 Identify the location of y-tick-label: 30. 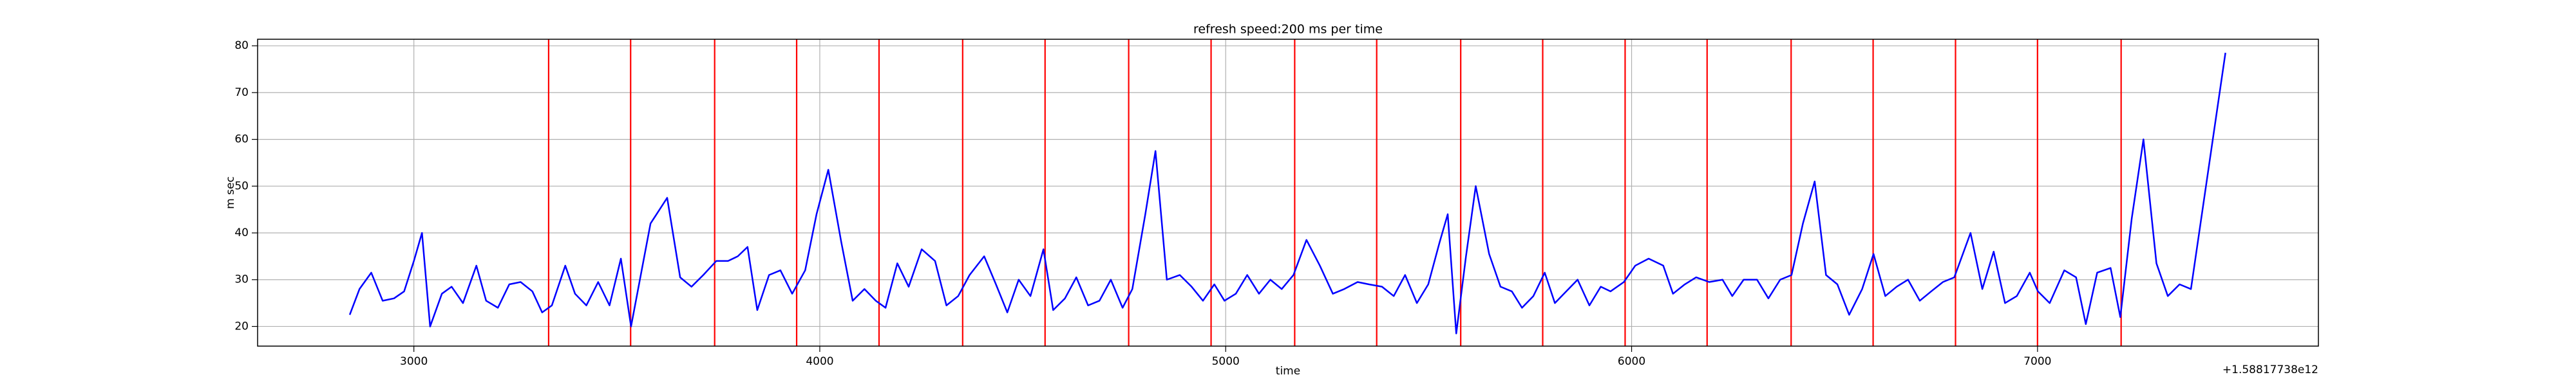
(241, 279).